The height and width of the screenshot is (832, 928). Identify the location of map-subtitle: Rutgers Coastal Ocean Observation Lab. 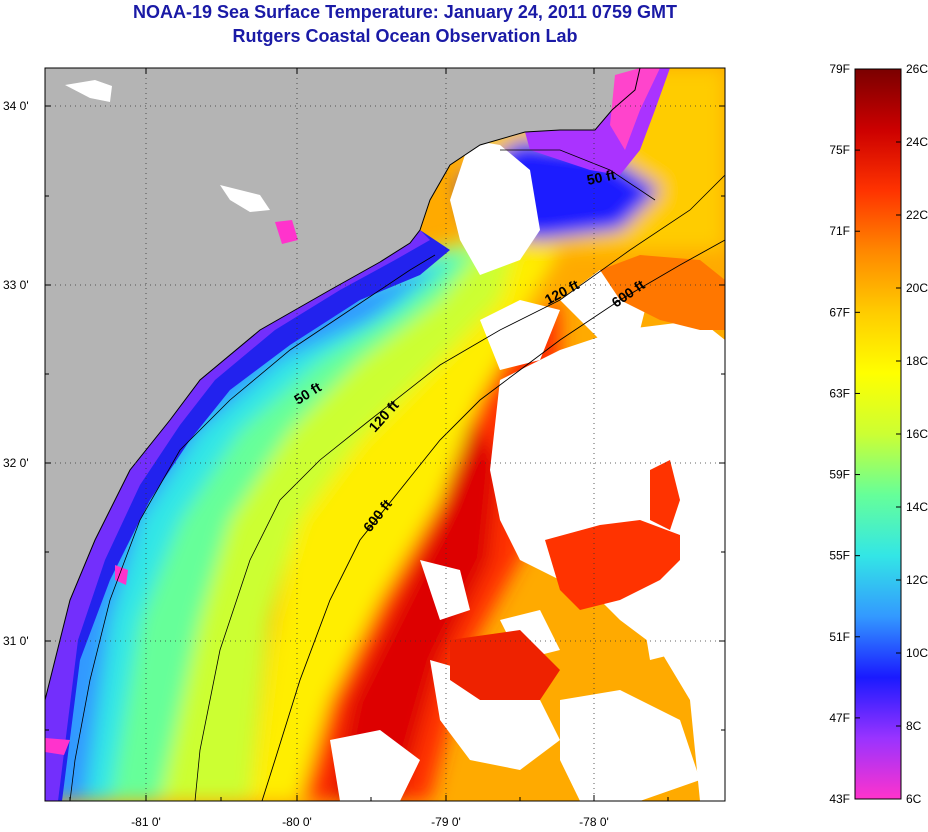
(405, 36).